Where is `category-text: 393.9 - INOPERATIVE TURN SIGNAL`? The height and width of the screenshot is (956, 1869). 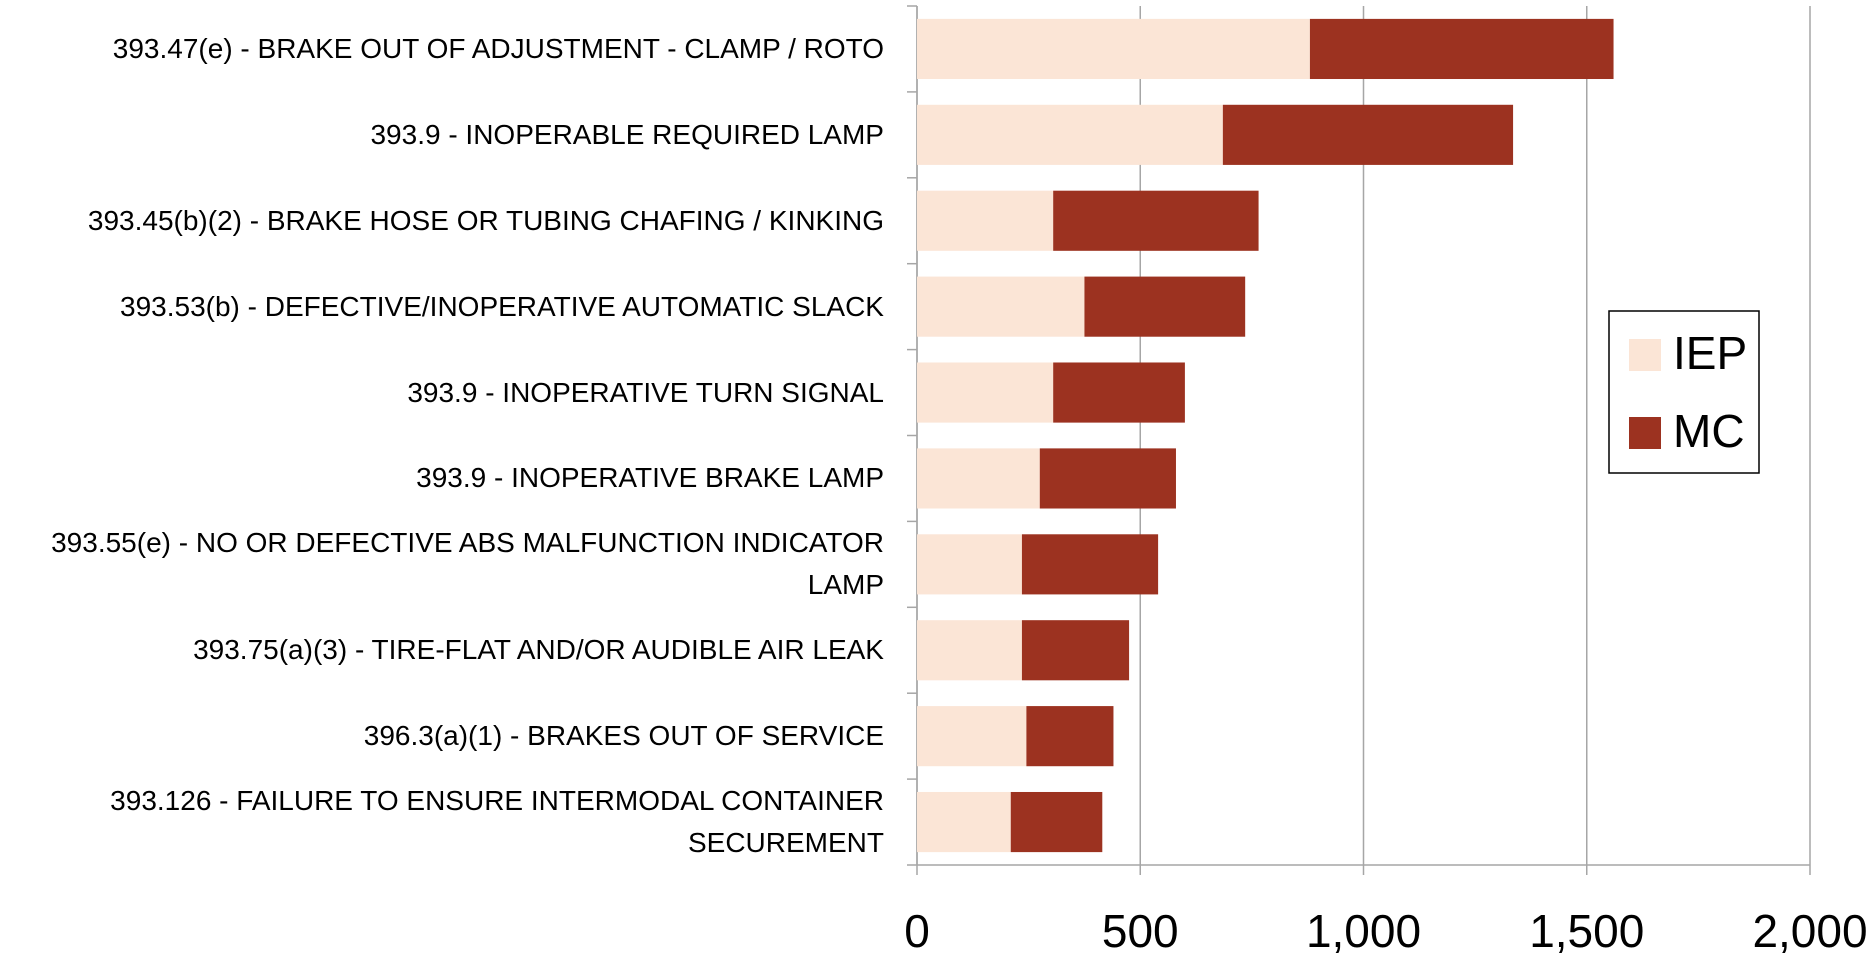
category-text: 393.9 - INOPERATIVE TURN SIGNAL is located at coordinates (645, 392).